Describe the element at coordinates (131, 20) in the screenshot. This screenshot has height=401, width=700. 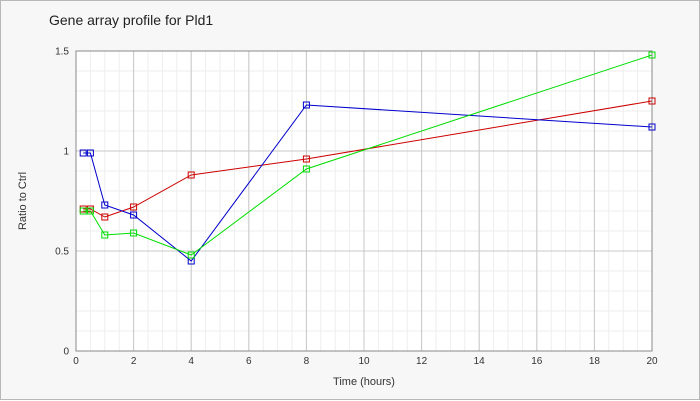
I see `chart-title: Gene array profile for Pld1` at that location.